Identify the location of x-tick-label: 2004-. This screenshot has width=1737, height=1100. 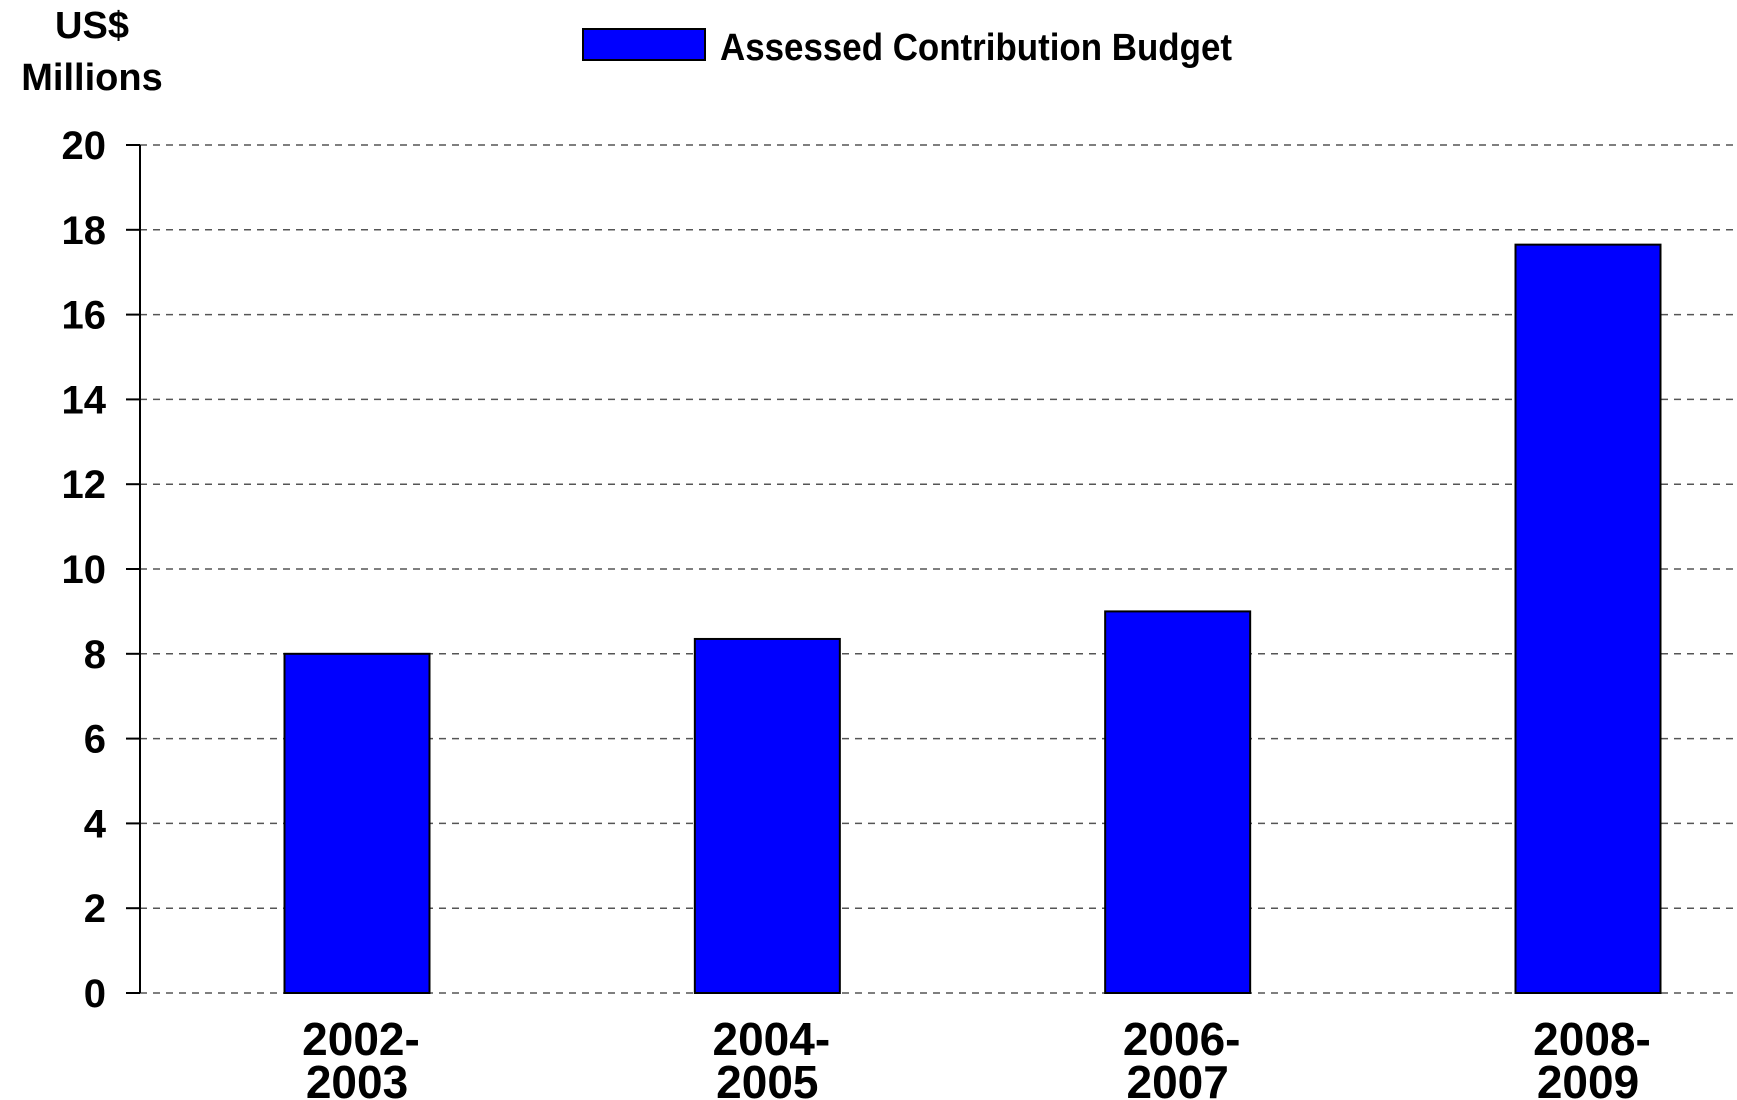
(772, 1039).